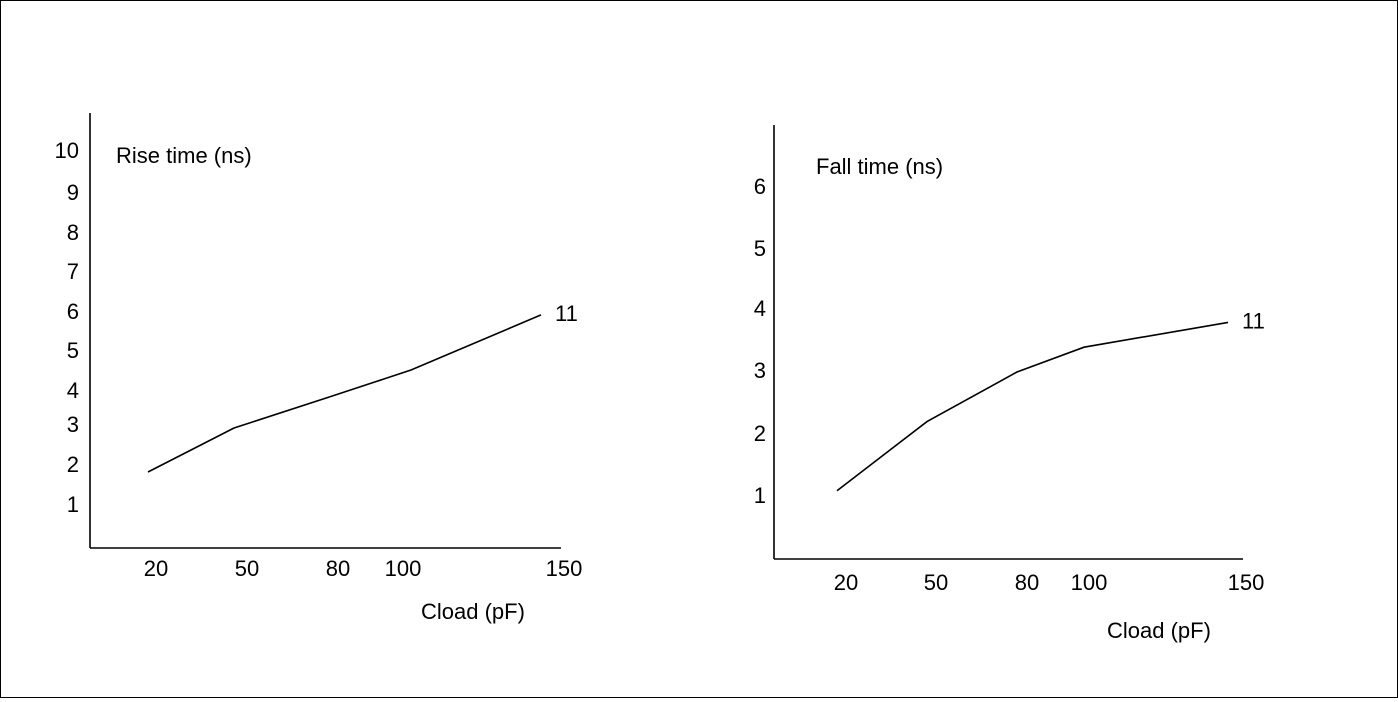 This screenshot has width=1398, height=702. What do you see at coordinates (1246, 582) in the screenshot?
I see `fall-x-tick: 150` at bounding box center [1246, 582].